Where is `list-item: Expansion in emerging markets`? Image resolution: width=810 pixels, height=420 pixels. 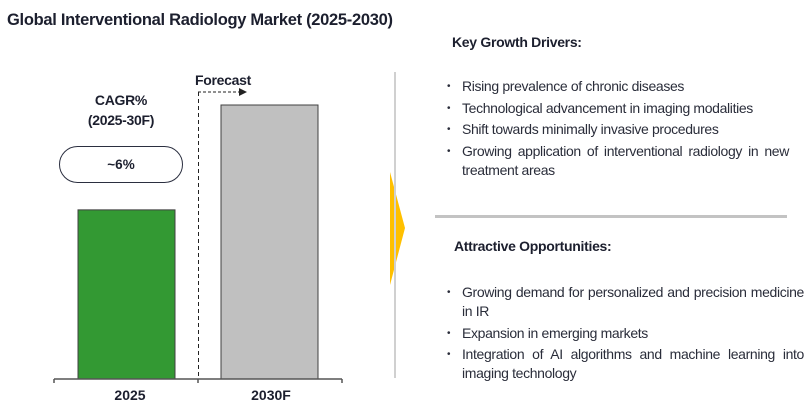 list-item: Expansion in emerging markets is located at coordinates (625, 333).